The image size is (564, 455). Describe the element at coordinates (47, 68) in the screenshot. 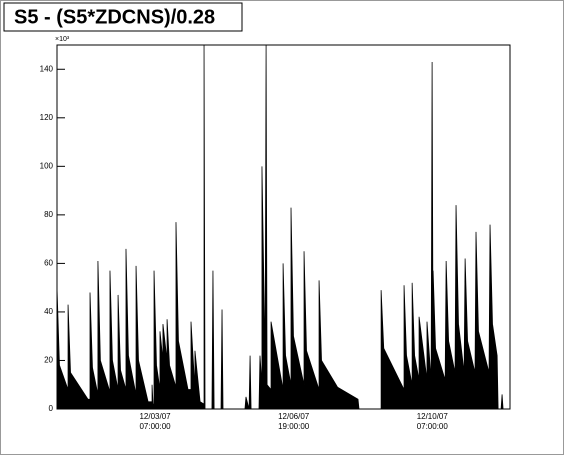

I see `y-tick-label: 140` at that location.